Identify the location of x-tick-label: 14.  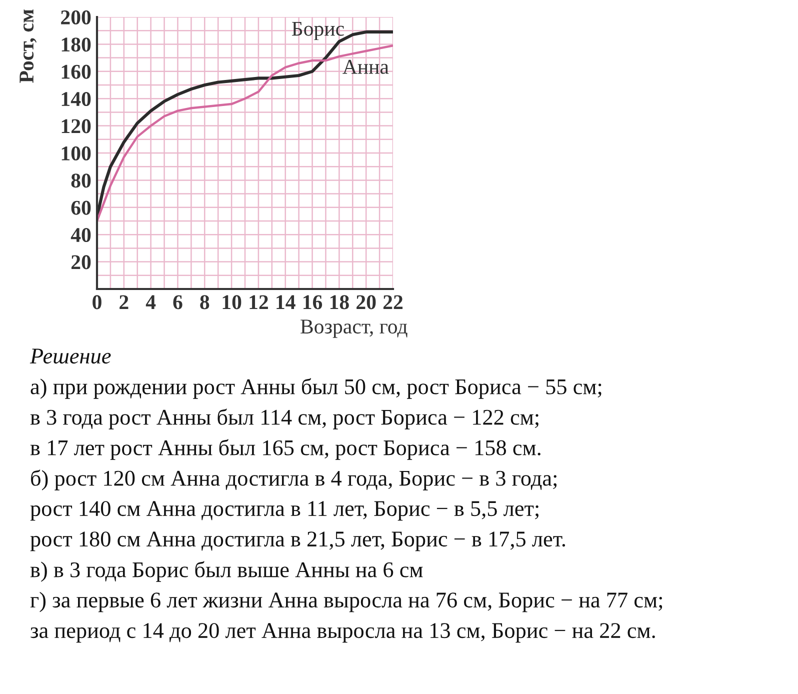
(286, 302).